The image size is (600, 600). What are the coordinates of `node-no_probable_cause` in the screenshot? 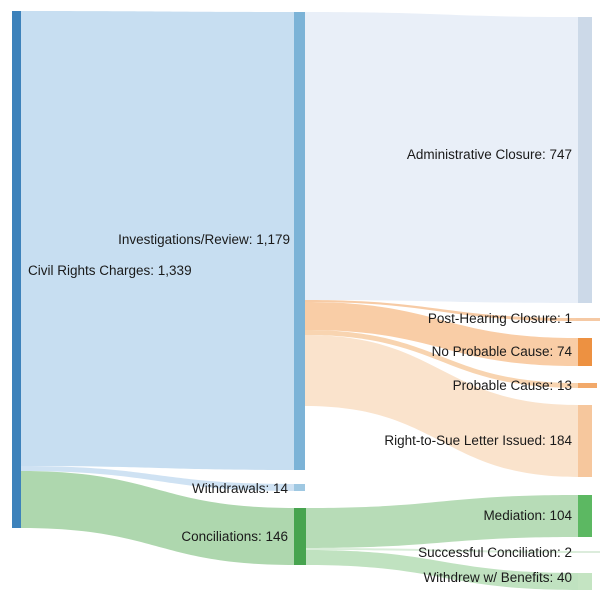 It's located at (585, 352).